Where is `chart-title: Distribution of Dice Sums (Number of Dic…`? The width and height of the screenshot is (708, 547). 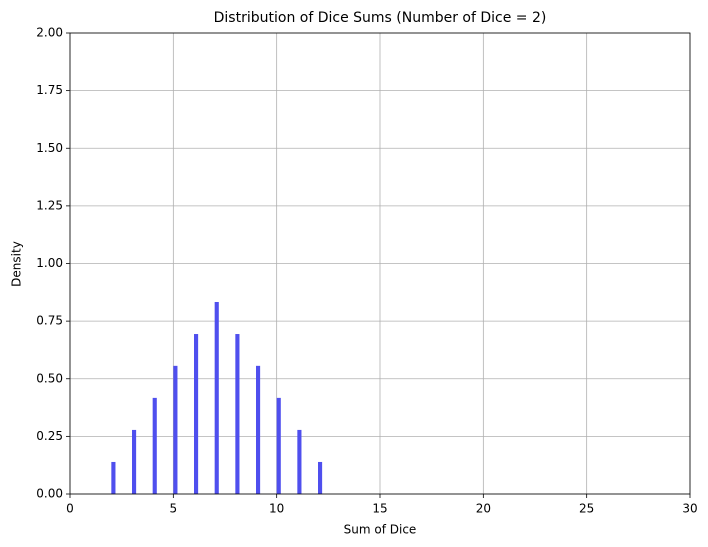
chart-title: Distribution of Dice Sums (Number of Dic… is located at coordinates (380, 18).